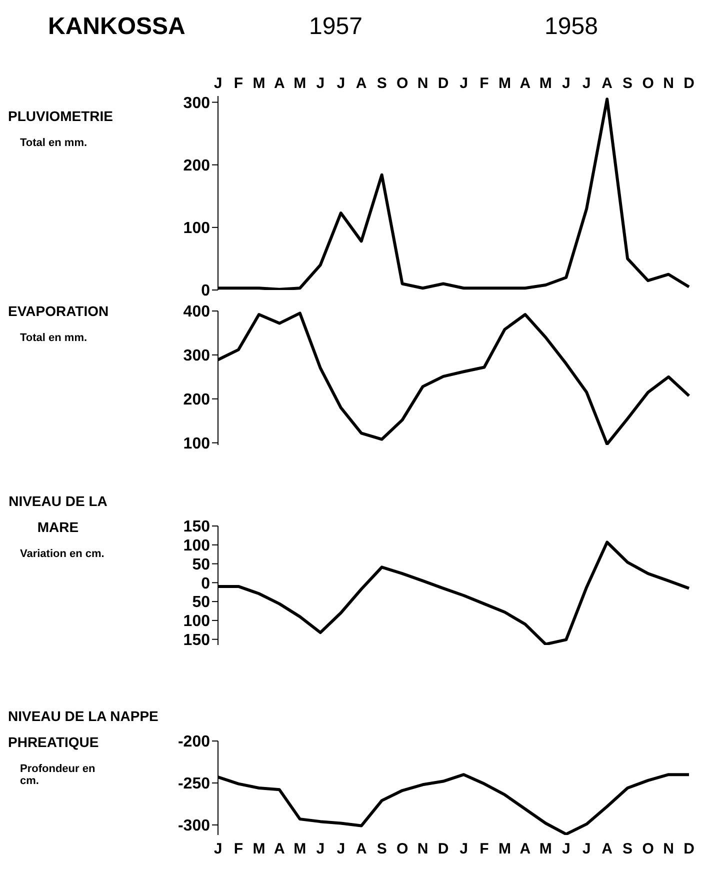 The width and height of the screenshot is (703, 892). I want to click on line-series, so click(453, 378).